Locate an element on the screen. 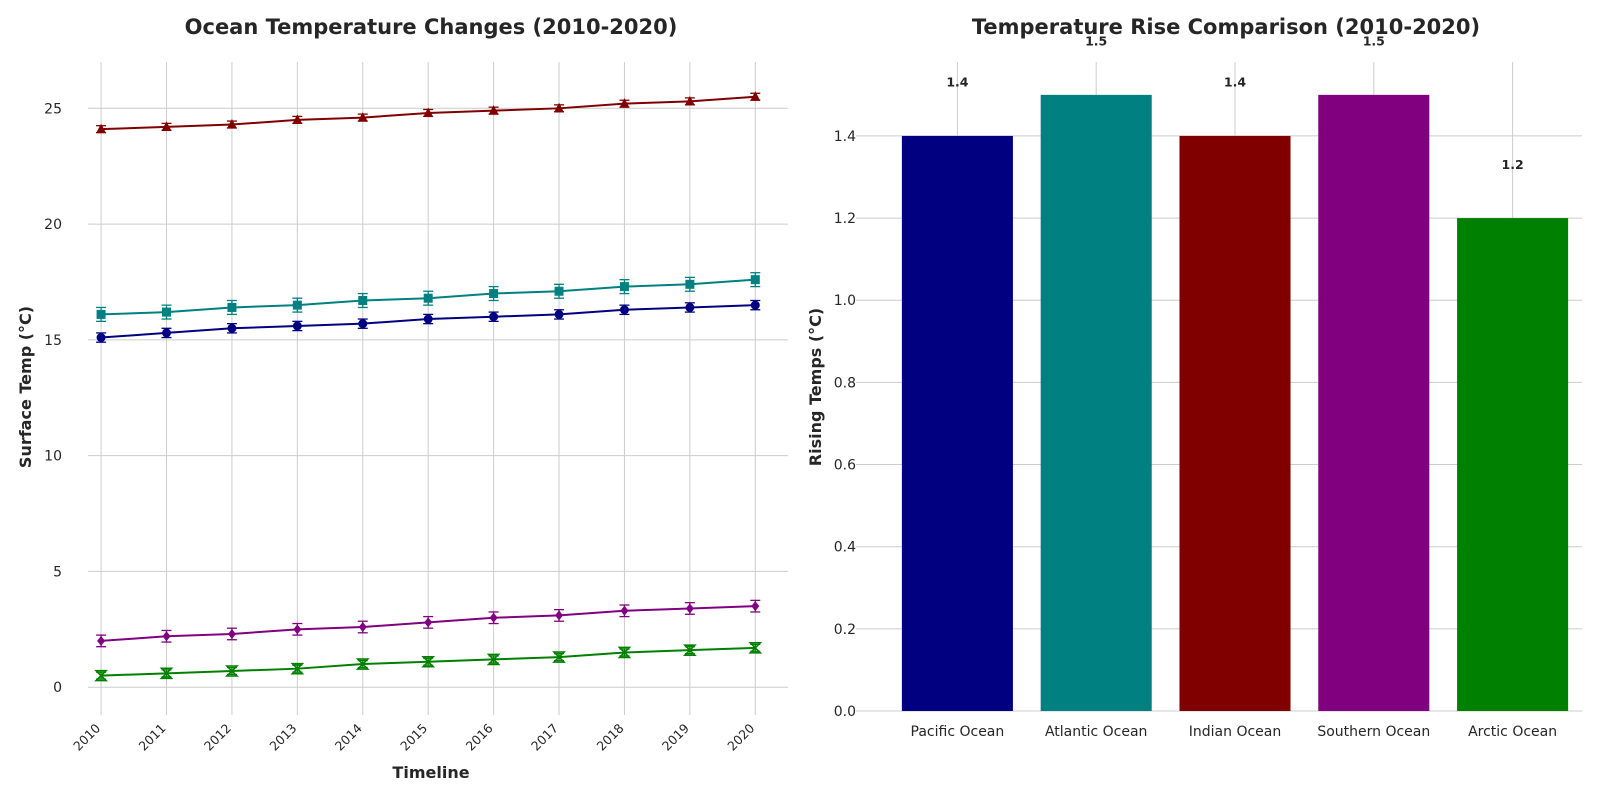  x-tick-label: 2018 is located at coordinates (609, 736).